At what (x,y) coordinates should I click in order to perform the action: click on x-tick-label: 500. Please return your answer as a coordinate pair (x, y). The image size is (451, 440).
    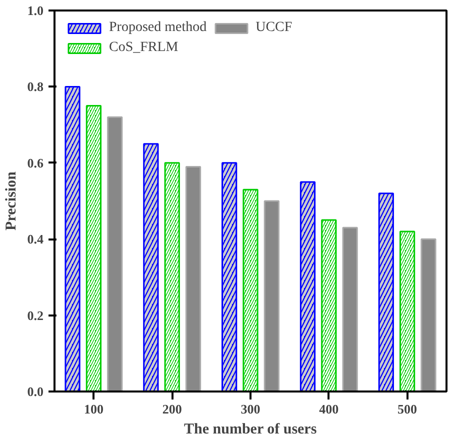
    Looking at the image, I should click on (408, 409).